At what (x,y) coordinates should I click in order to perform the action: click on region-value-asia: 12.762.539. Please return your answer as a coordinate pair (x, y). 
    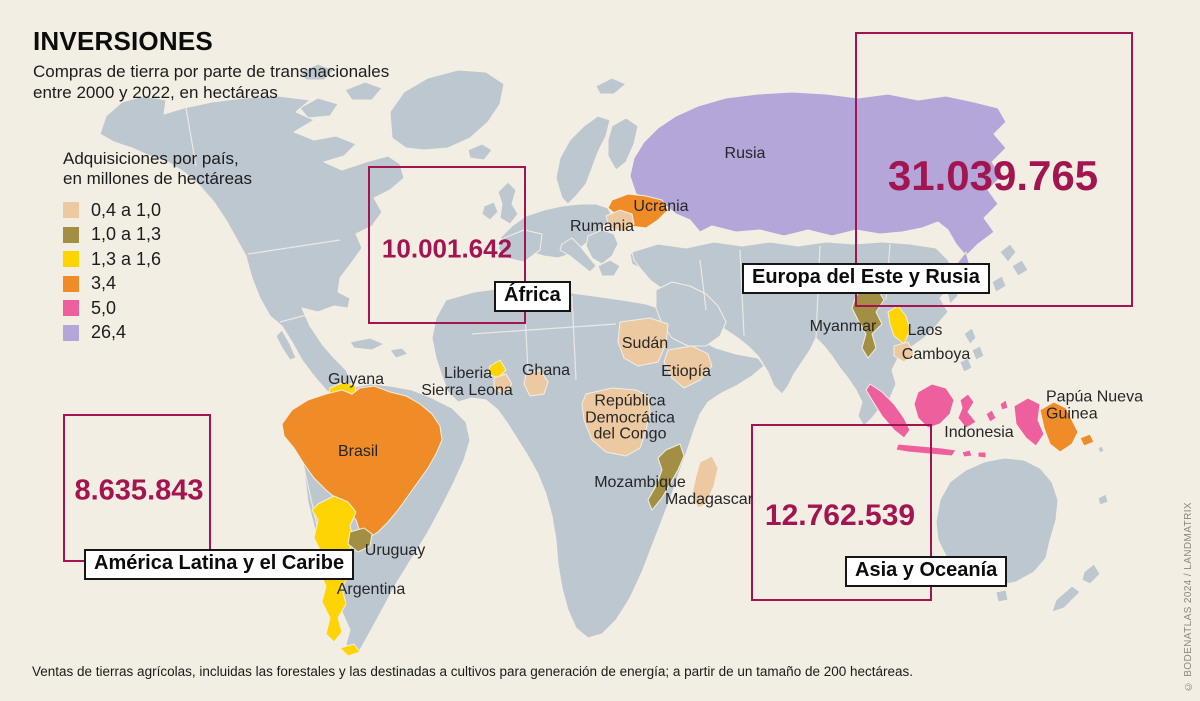
    Looking at the image, I should click on (840, 515).